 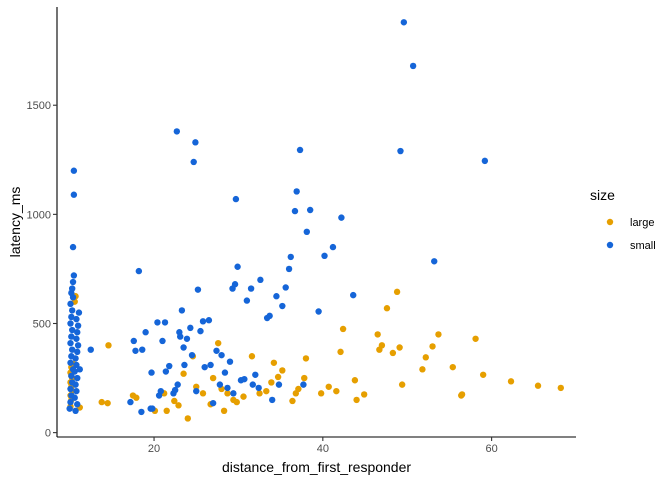 I want to click on legend-label-small: small, so click(x=643, y=246).